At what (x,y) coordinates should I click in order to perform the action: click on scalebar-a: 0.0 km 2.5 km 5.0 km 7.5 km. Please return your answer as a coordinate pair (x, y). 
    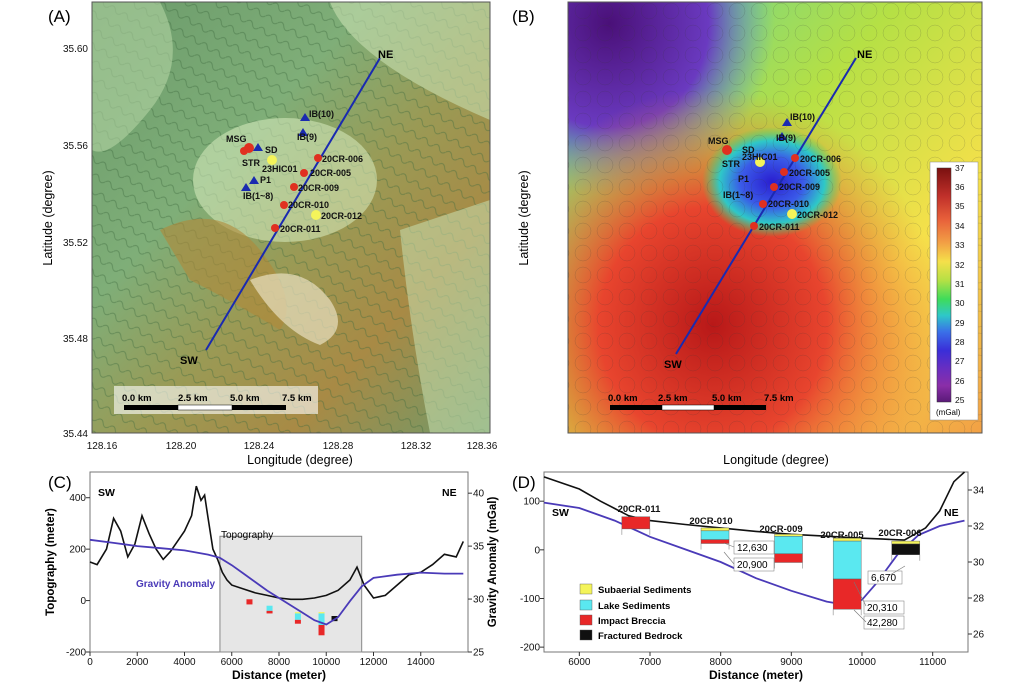
    Looking at the image, I should click on (216, 400).